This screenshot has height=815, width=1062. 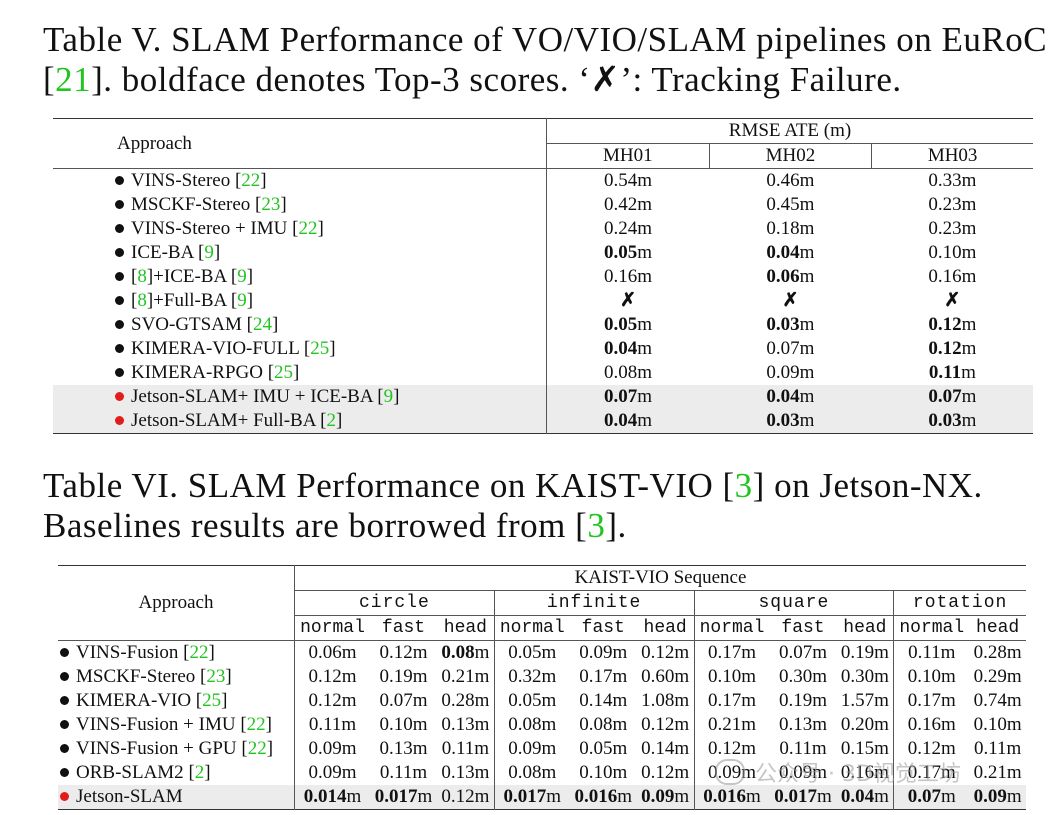 I want to click on cell-text: 0.05m, so click(x=532, y=652).